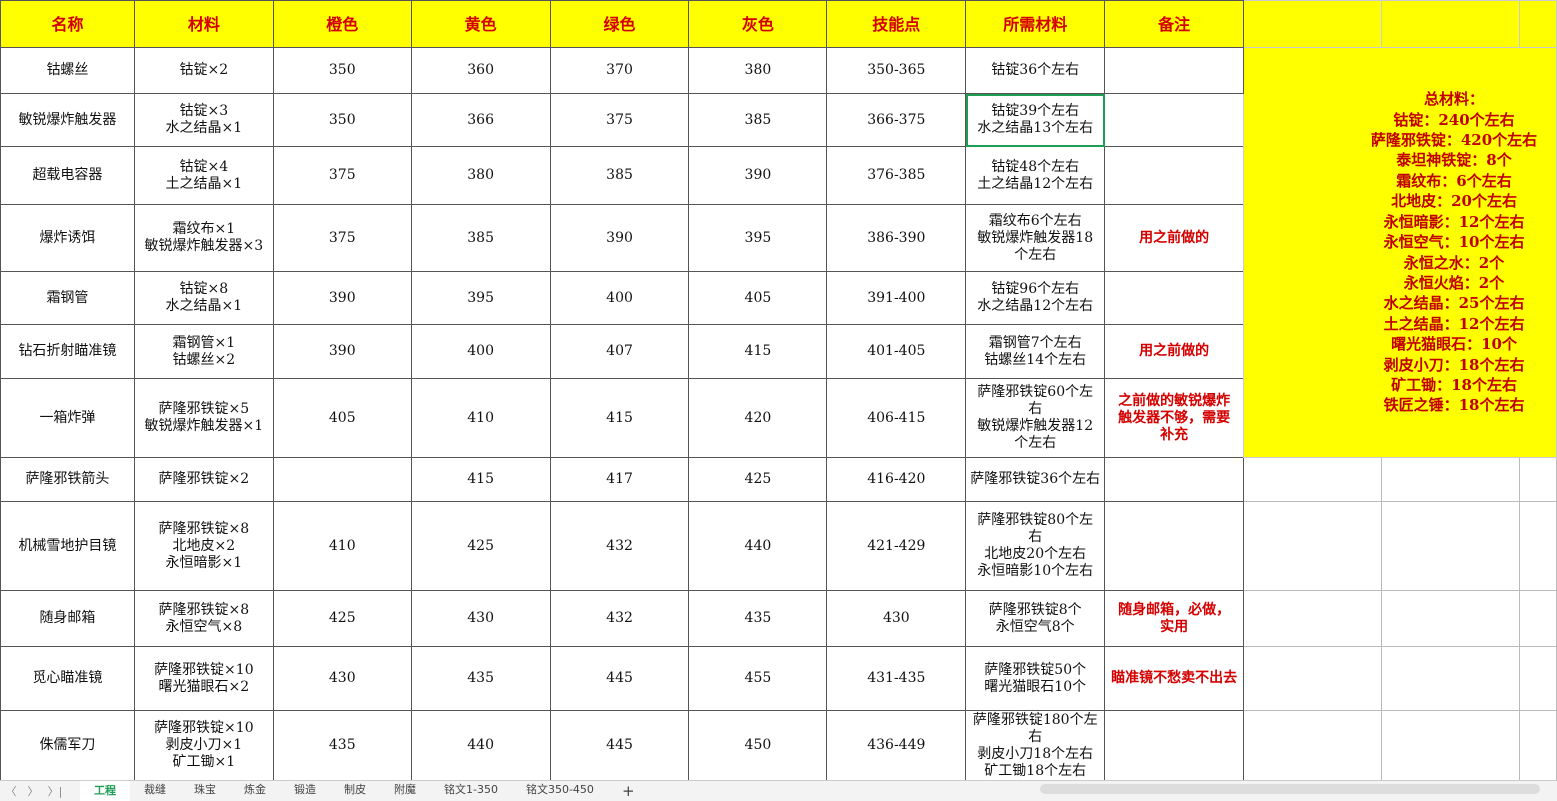  Describe the element at coordinates (628, 791) in the screenshot. I see `add-sheet-icon: +` at that location.